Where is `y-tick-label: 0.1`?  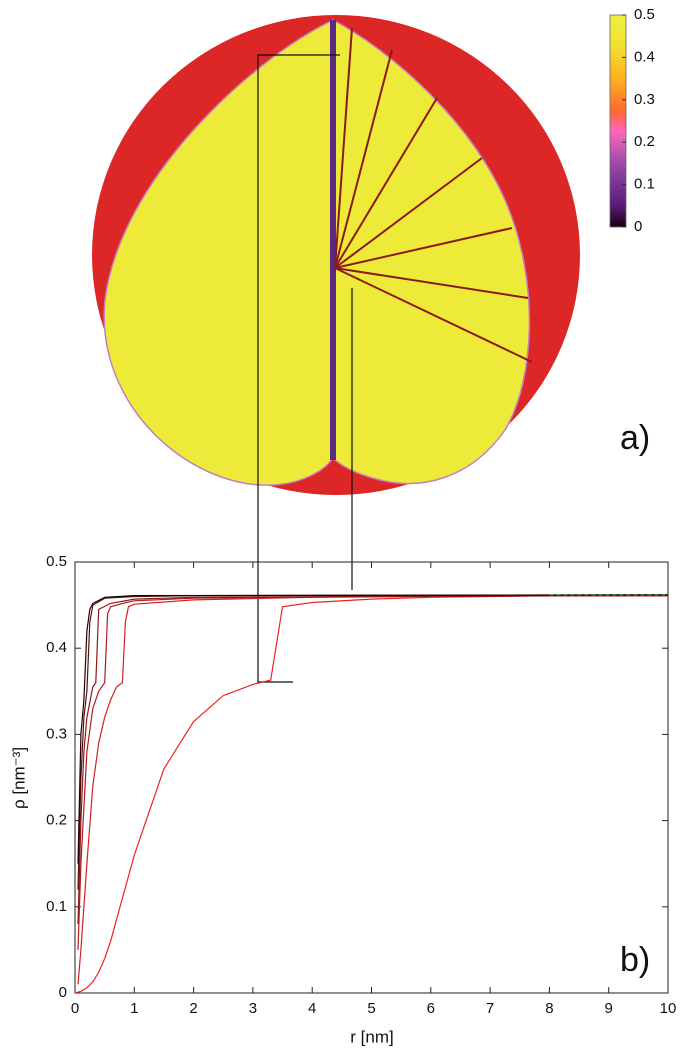
y-tick-label: 0.1 is located at coordinates (56, 906).